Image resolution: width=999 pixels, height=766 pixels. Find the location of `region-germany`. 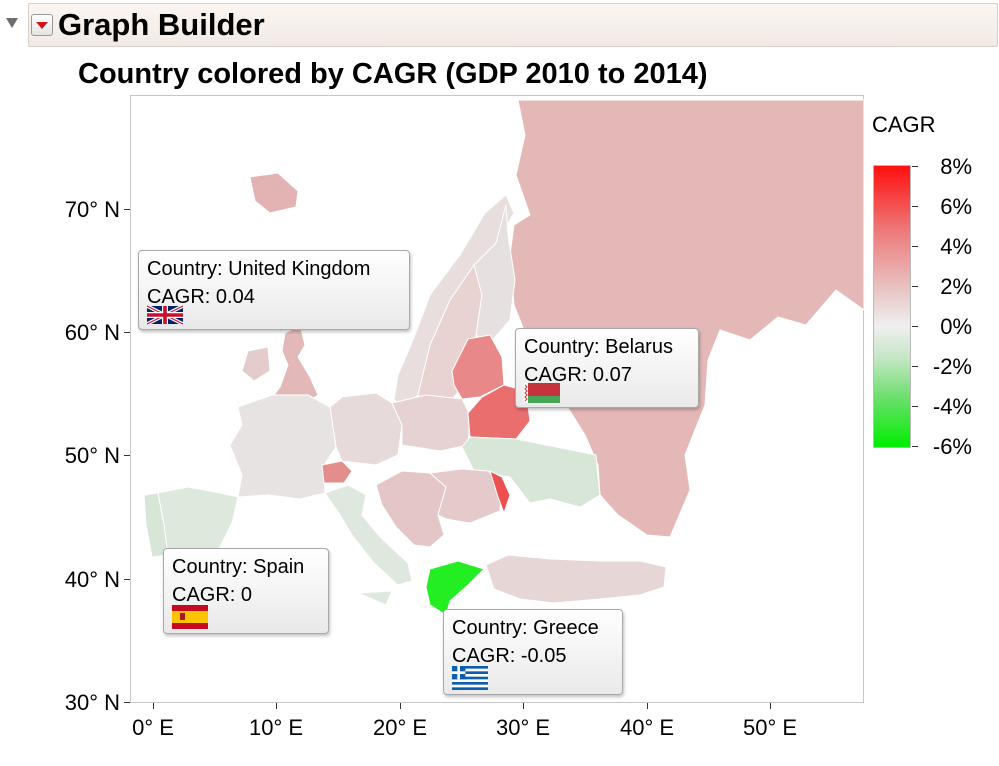

region-germany is located at coordinates (366, 429).